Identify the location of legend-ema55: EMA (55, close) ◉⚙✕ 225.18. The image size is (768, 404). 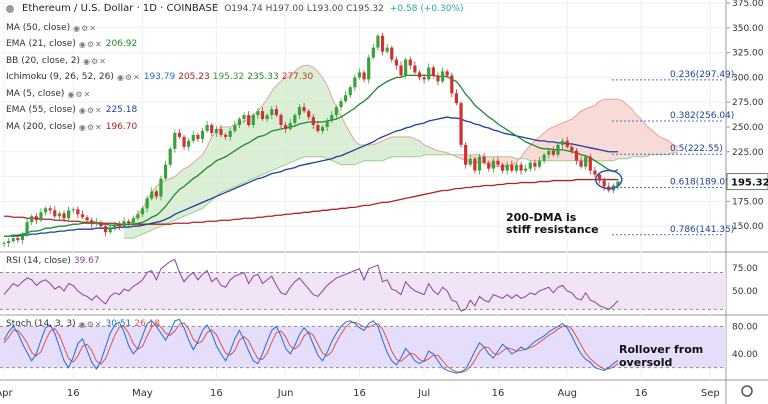
(71, 110).